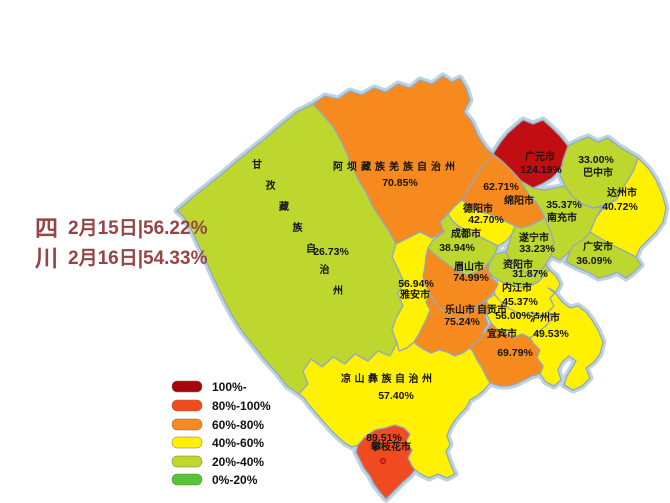 This screenshot has width=670, height=503. I want to click on region-value-bazhong: 33.00%, so click(596, 160).